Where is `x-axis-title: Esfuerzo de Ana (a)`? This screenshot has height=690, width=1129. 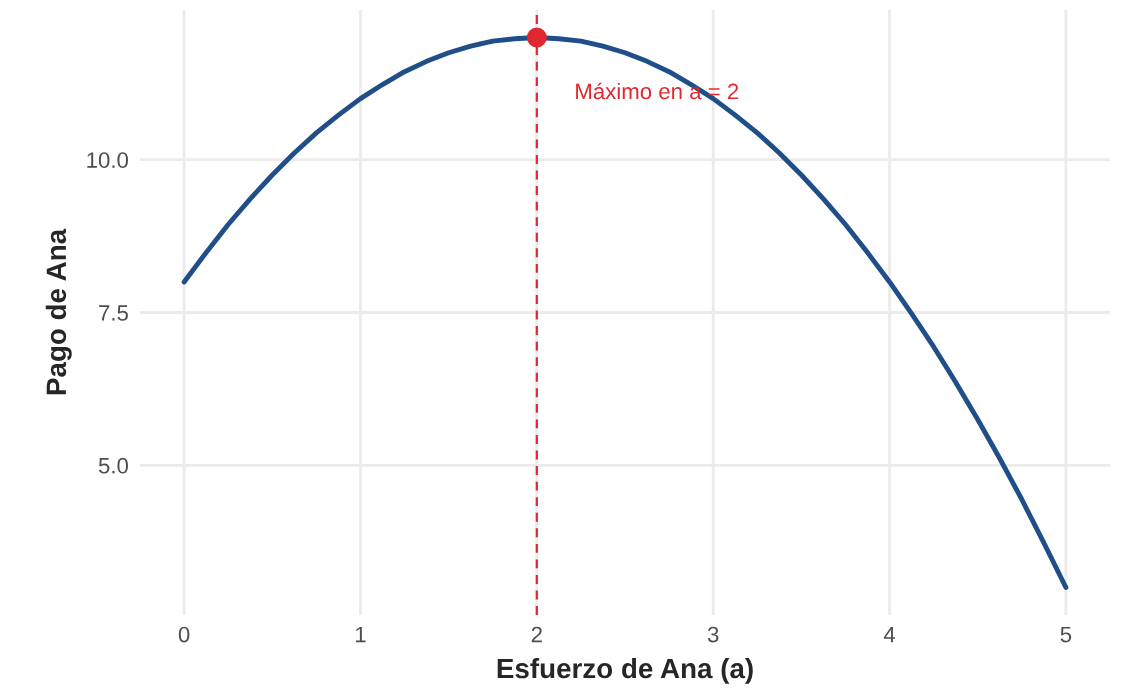 x-axis-title: Esfuerzo de Ana (a) is located at coordinates (625, 670).